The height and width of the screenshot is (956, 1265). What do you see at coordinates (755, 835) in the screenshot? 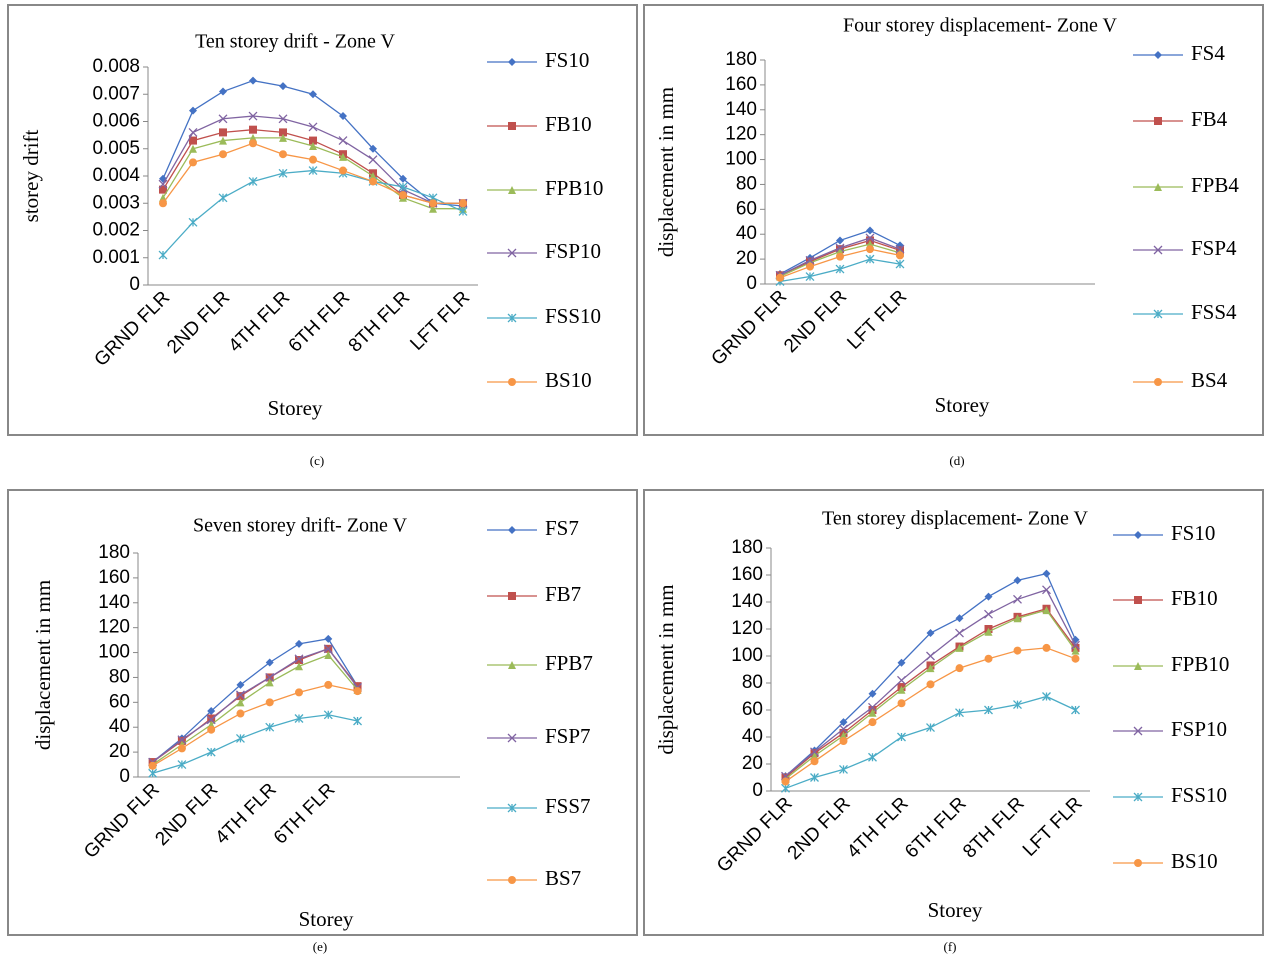
I see `x-tick-label: GRND FLR` at bounding box center [755, 835].